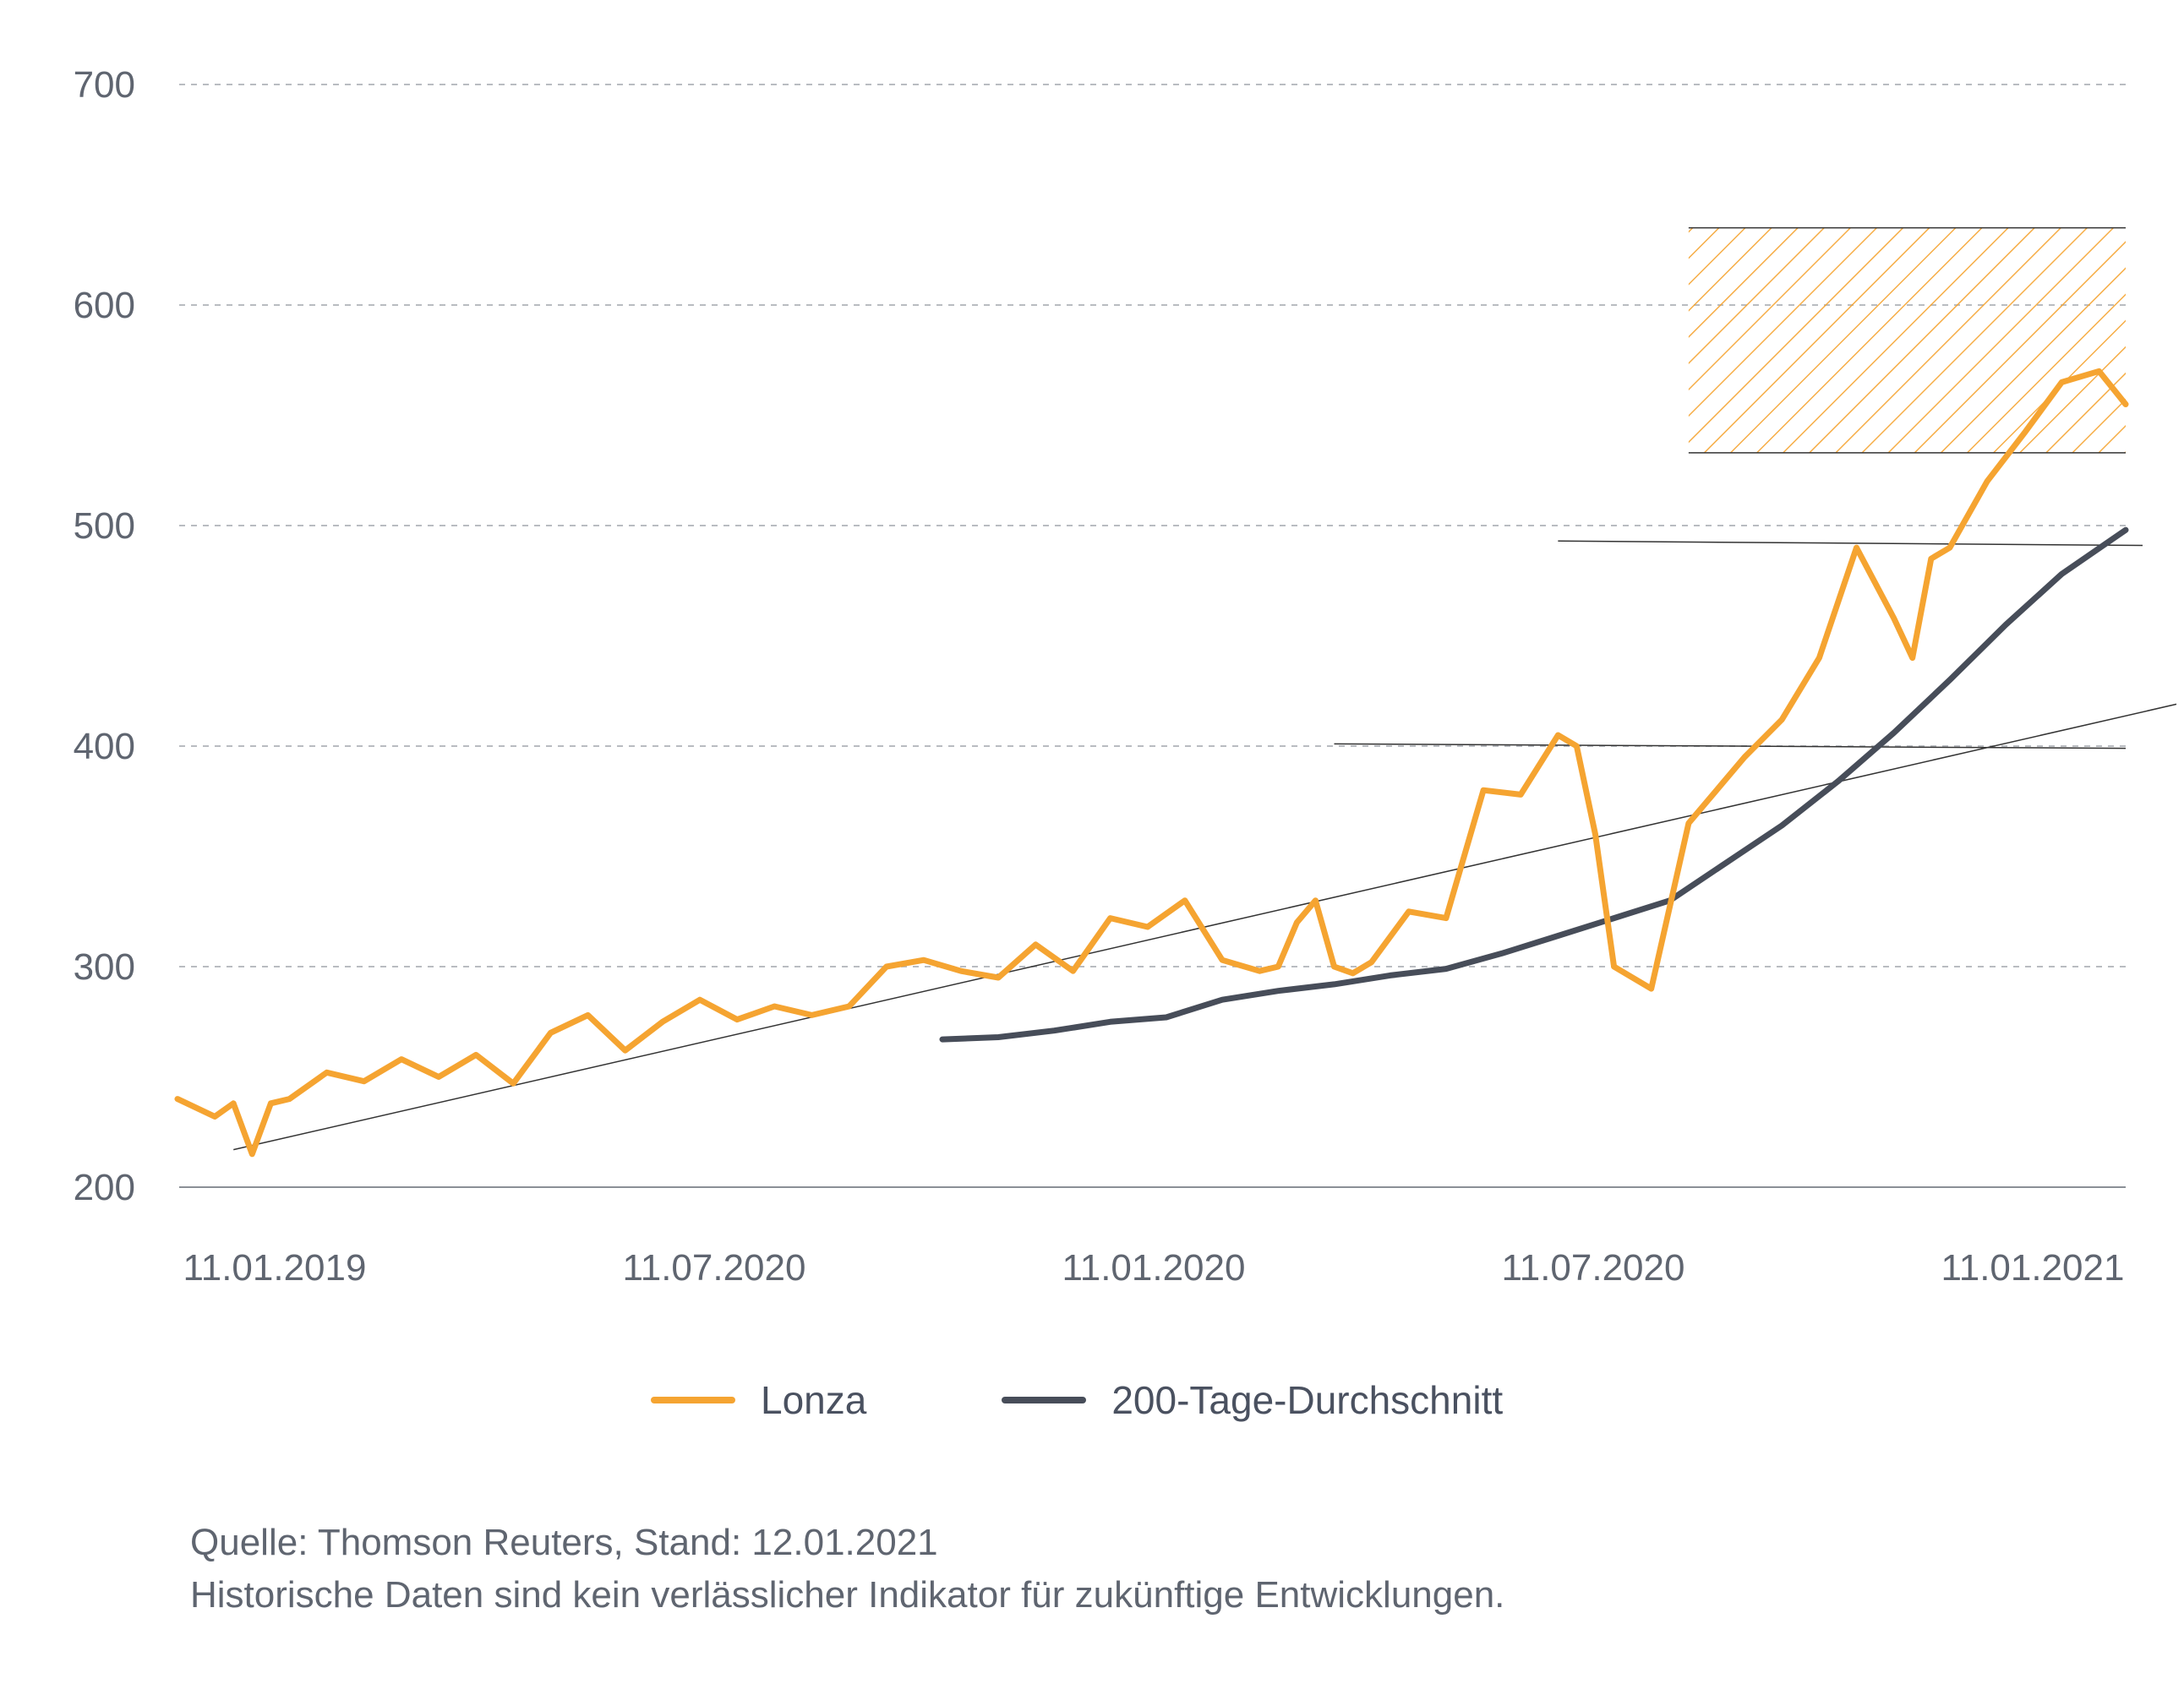  I want to click on y-tick-label-400: 400, so click(104, 746).